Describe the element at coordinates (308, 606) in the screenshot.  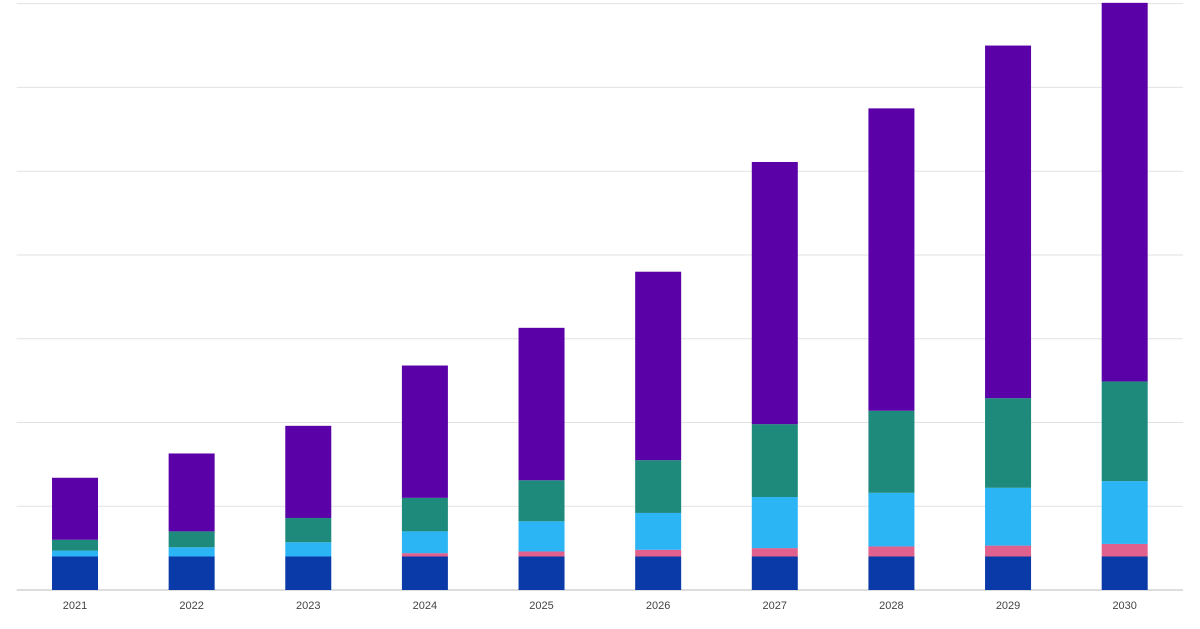
I see `x-tick-label: 2023` at that location.